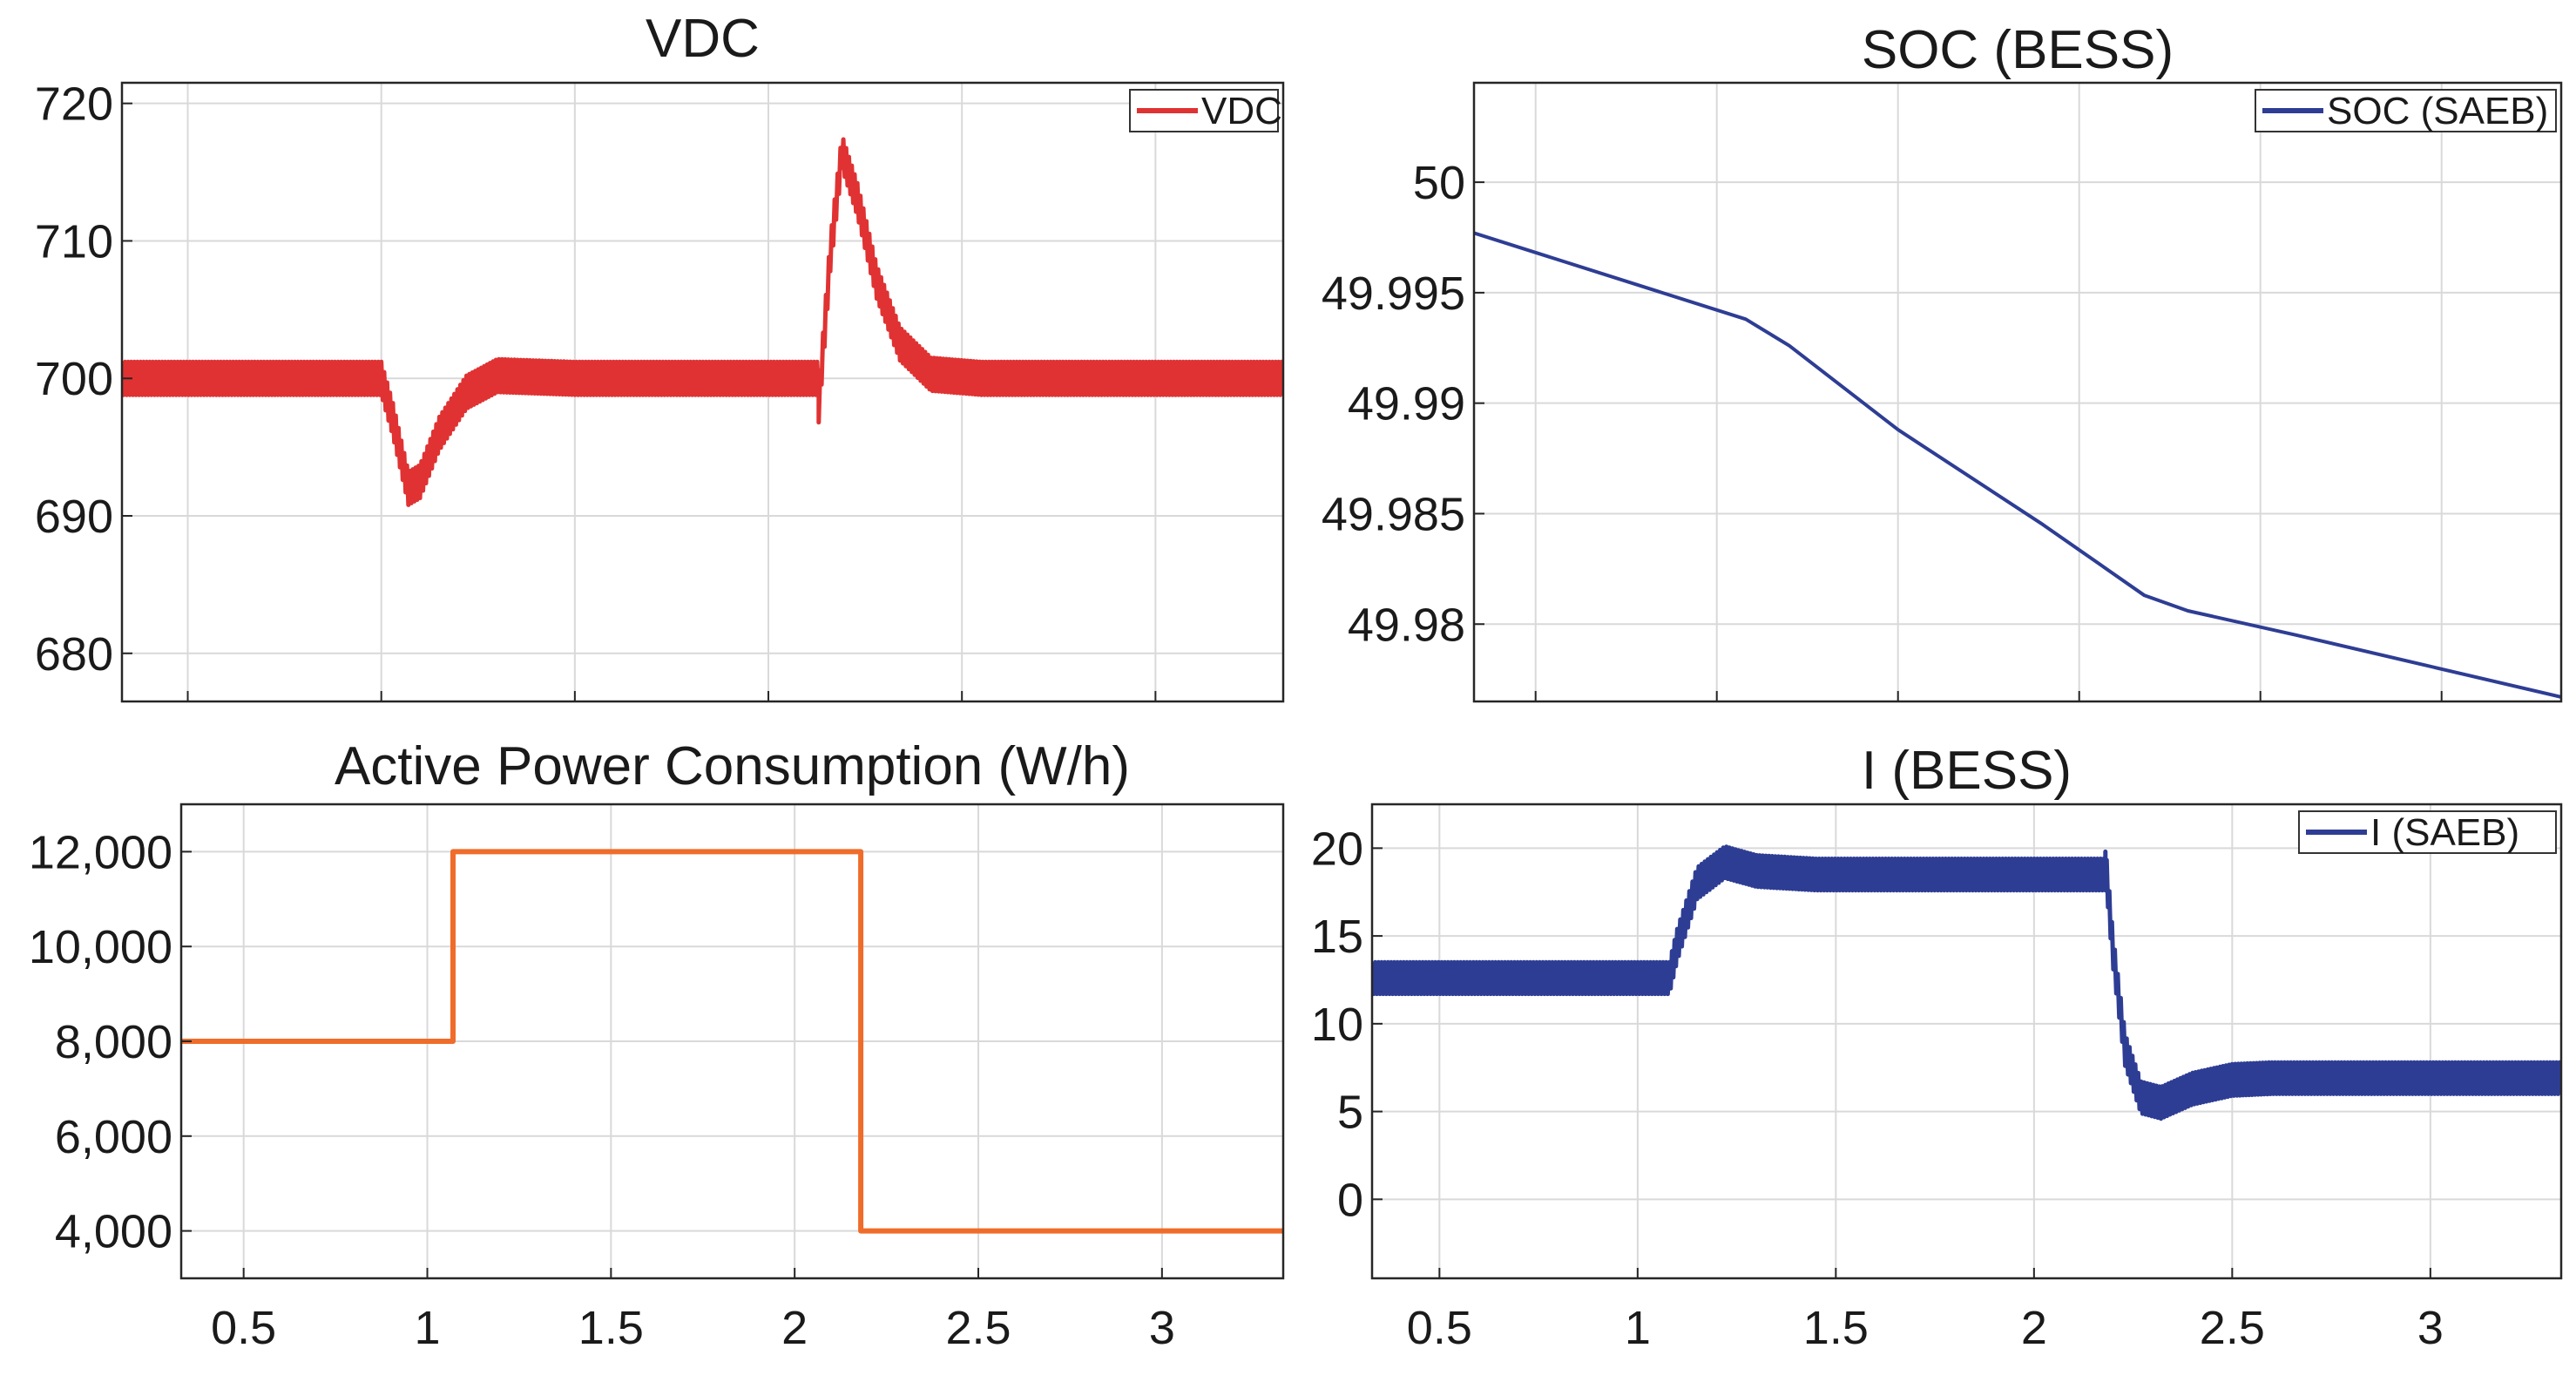 The height and width of the screenshot is (1382, 2576). Describe the element at coordinates (100, 947) in the screenshot. I see `power-ytick-label-3: 10,000` at that location.